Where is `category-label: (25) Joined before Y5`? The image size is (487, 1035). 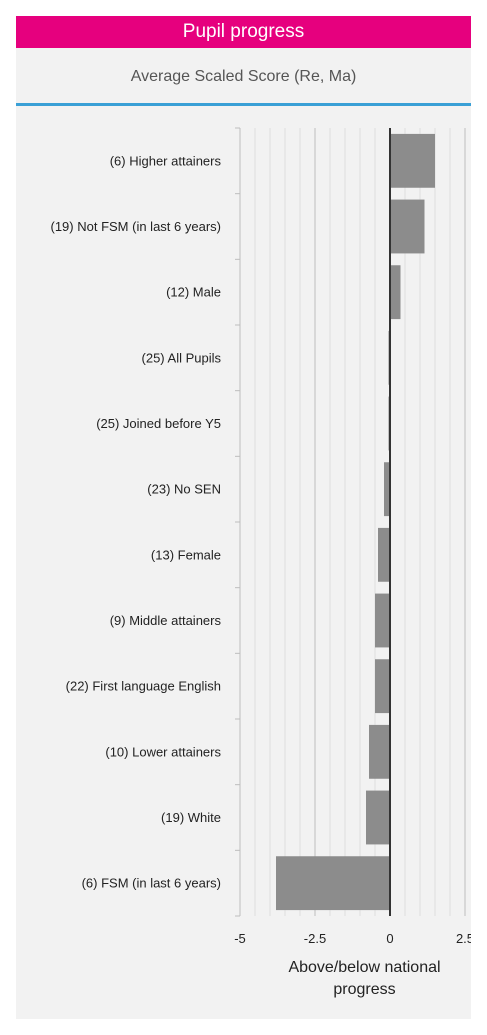
category-label: (25) Joined before Y5 is located at coordinates (158, 423).